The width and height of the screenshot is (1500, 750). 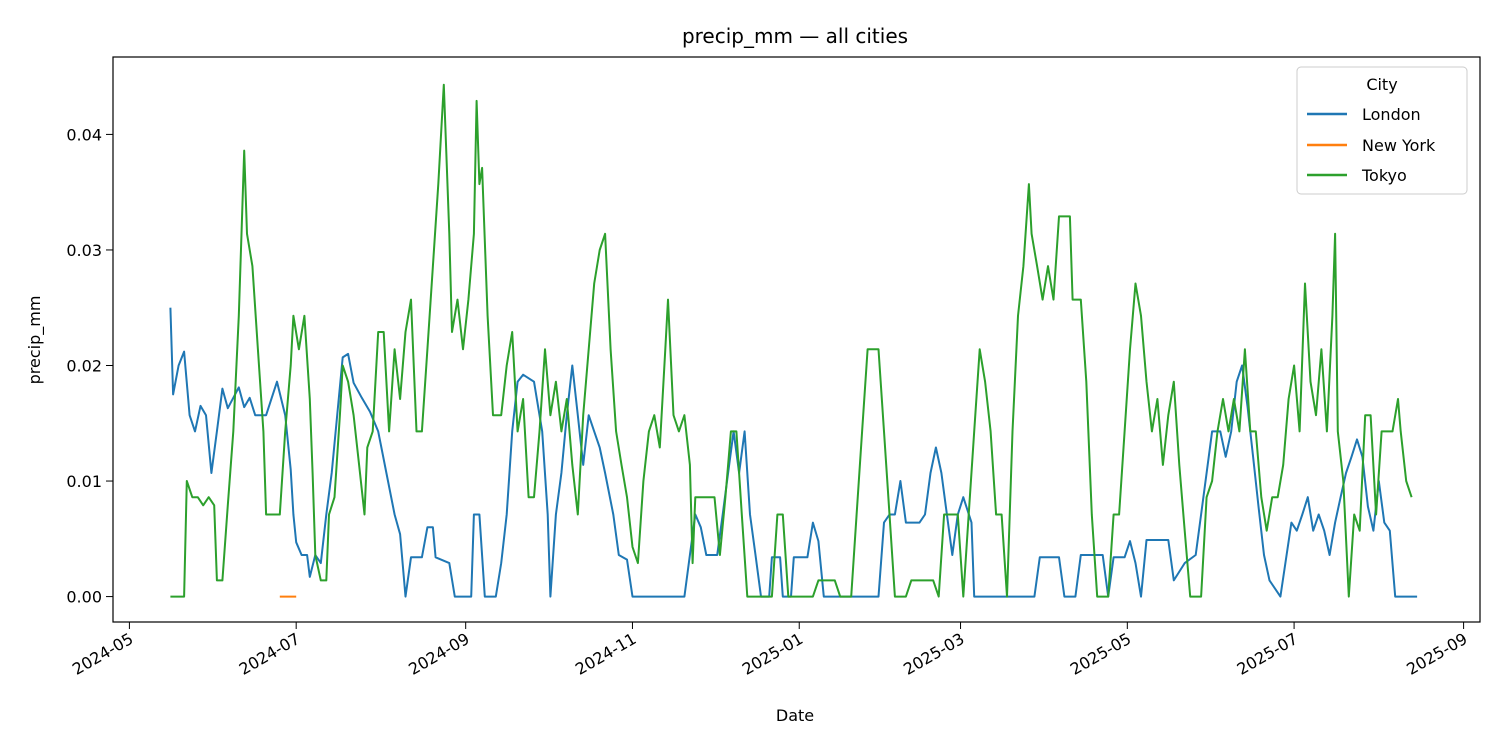 What do you see at coordinates (1391, 114) in the screenshot?
I see `legend-label-london: London` at bounding box center [1391, 114].